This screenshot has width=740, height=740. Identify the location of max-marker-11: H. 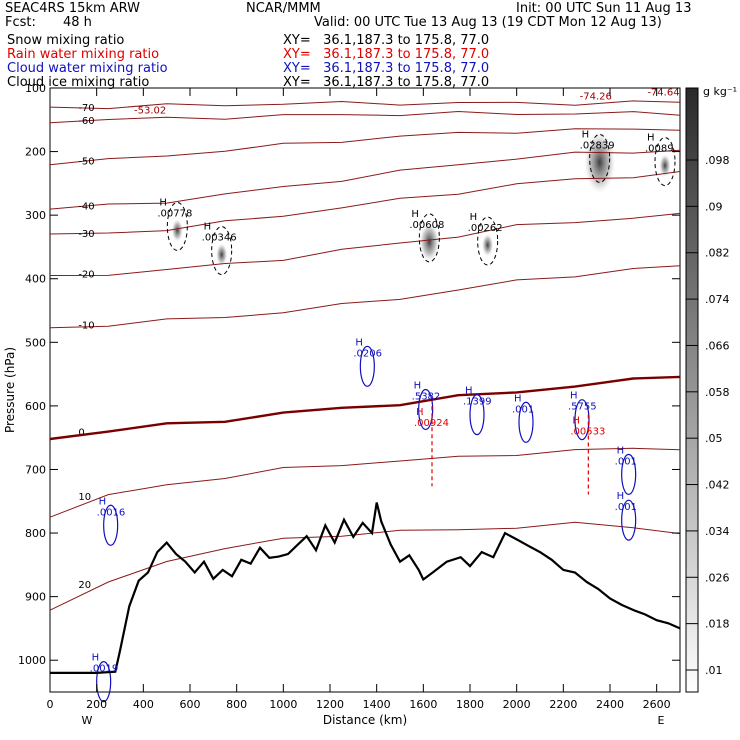
(621, 450).